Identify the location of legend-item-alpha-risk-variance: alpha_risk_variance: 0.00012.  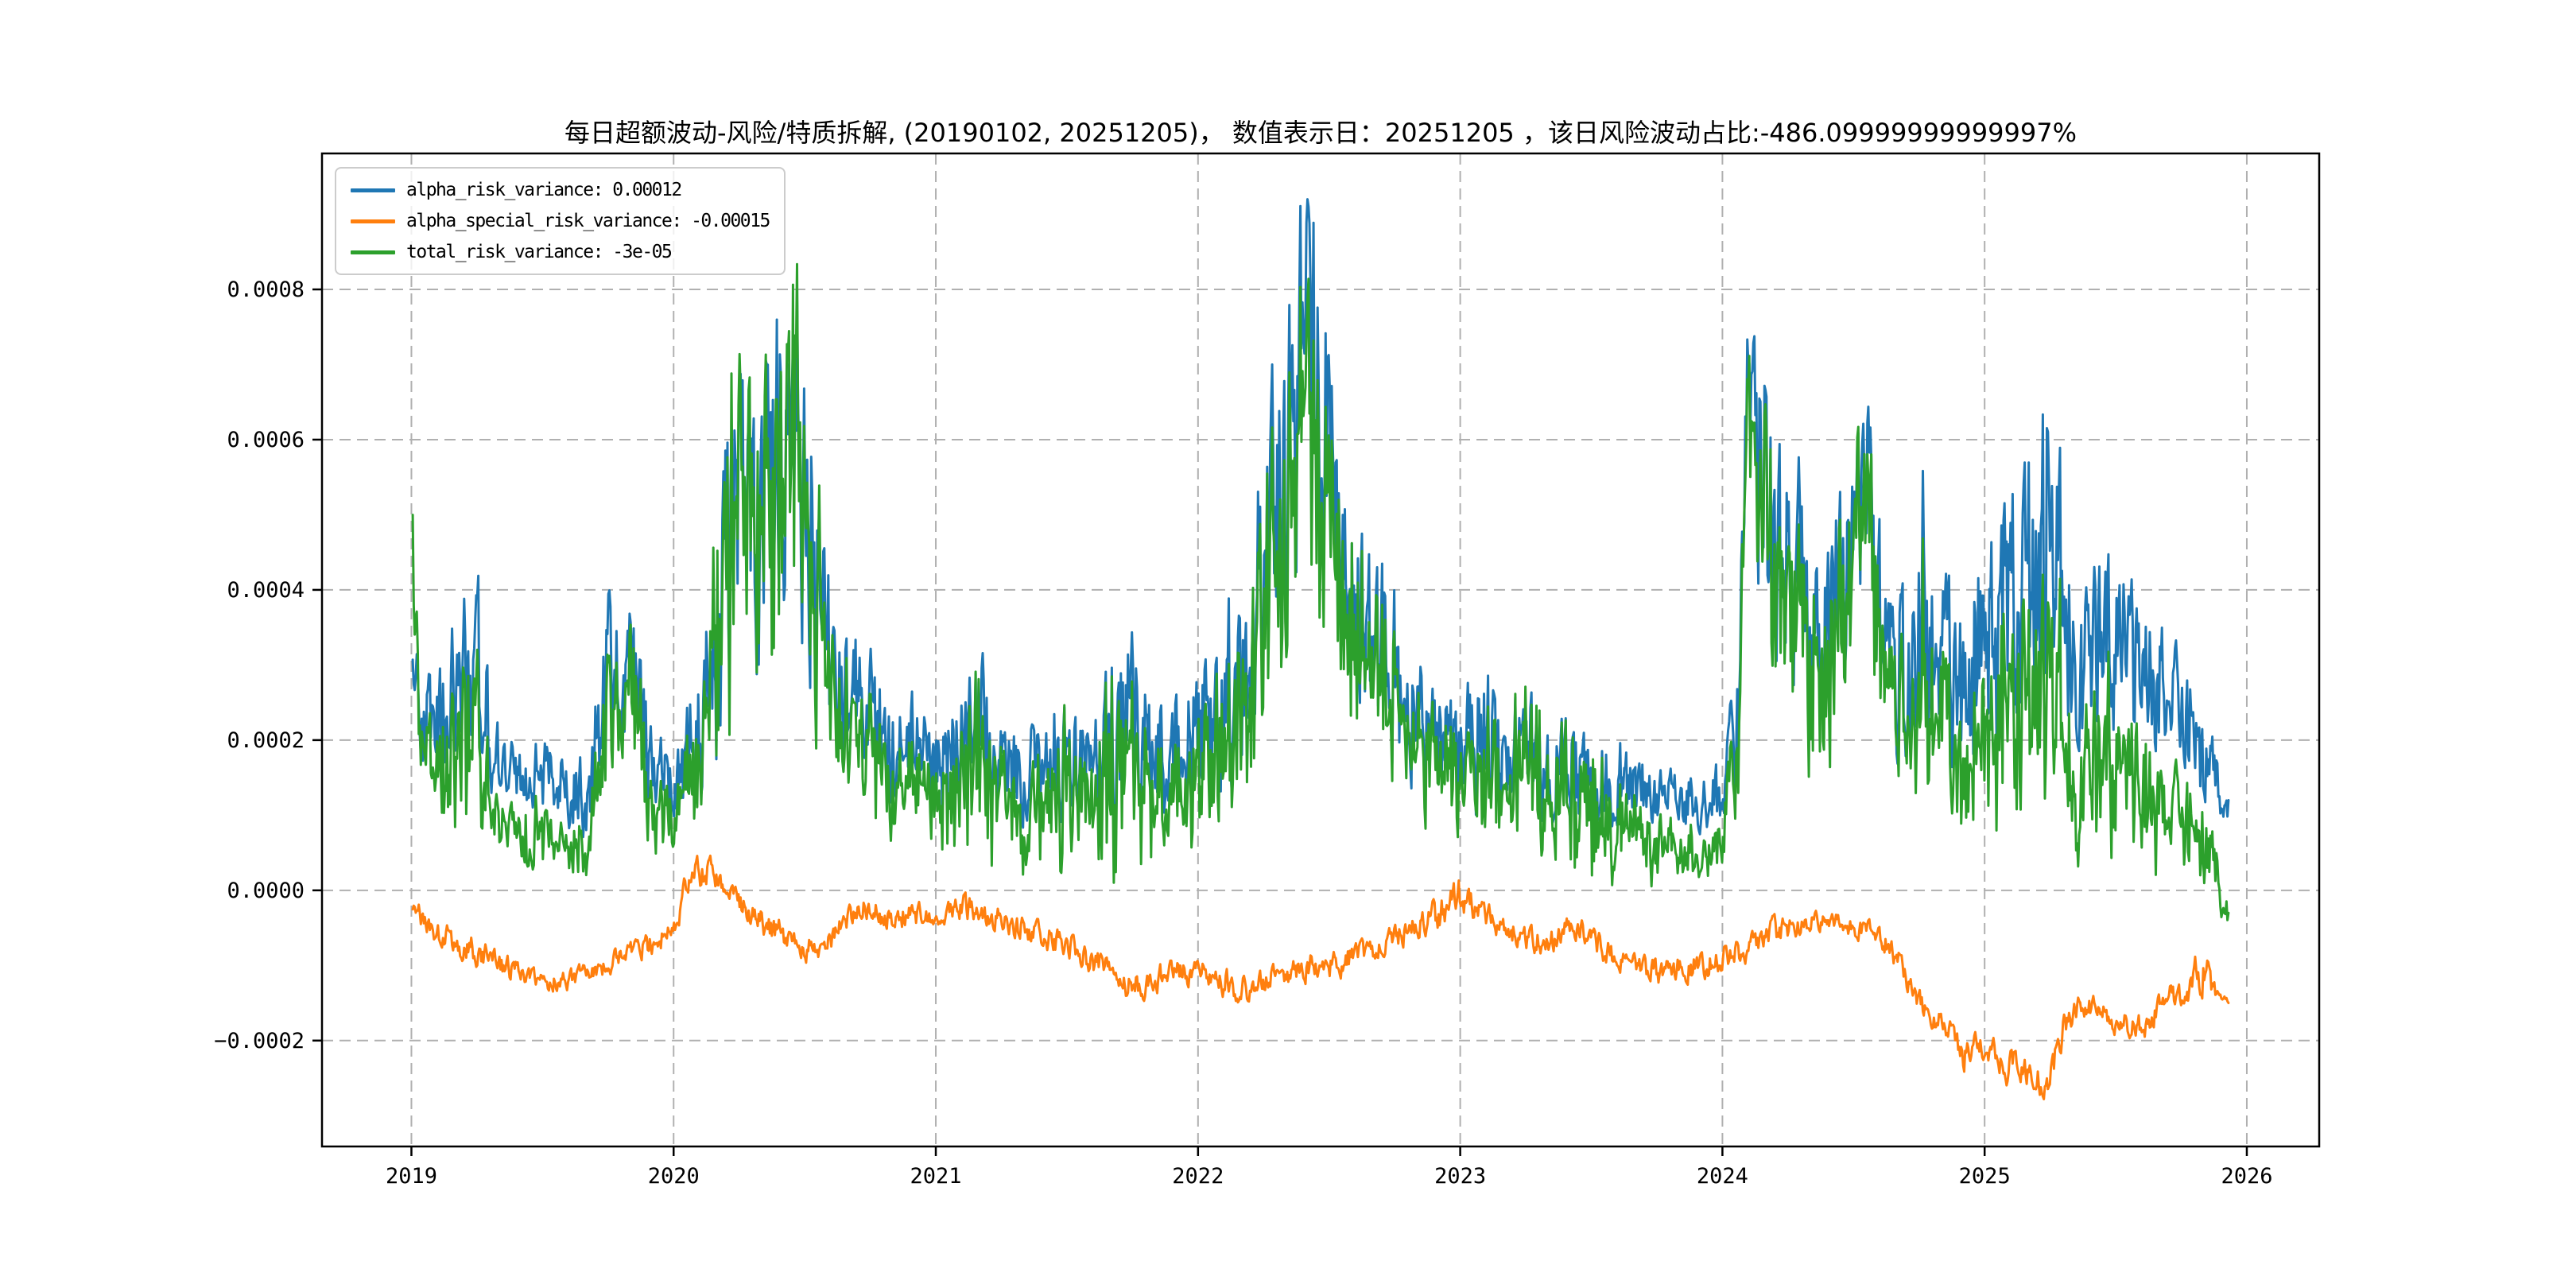
(561, 190).